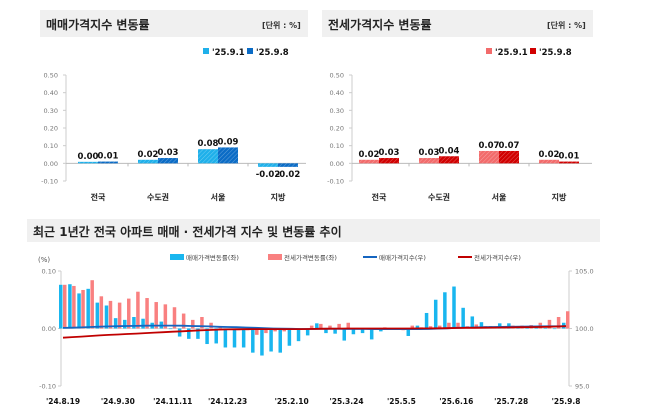 The image size is (663, 415). Describe the element at coordinates (566, 25) in the screenshot. I see `jeonse-chart-unit: [단위 : %]` at that location.